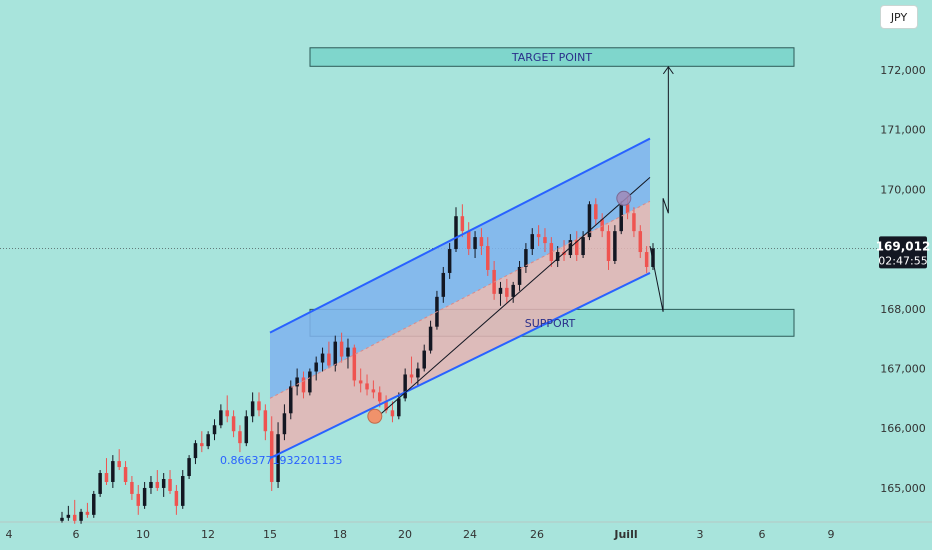 The width and height of the screenshot is (932, 550). Describe the element at coordinates (668, 70) in the screenshot. I see `projection-arrowhead` at that location.